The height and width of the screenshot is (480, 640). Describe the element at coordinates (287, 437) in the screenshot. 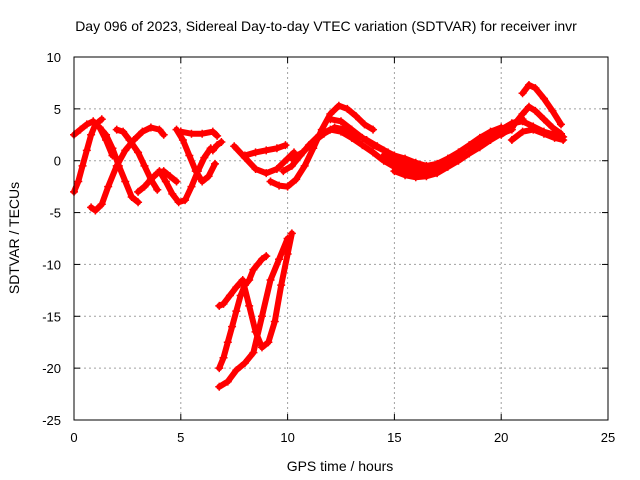

I see `x-tick-label: 10` at that location.